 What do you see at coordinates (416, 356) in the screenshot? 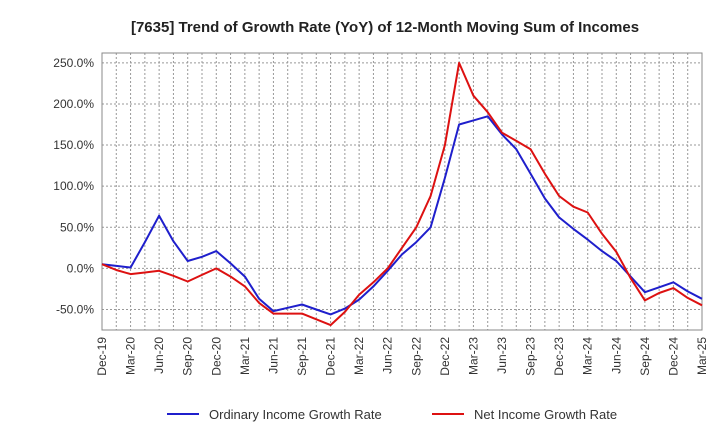
I see `x-tick-label: Sep-22` at bounding box center [416, 356].